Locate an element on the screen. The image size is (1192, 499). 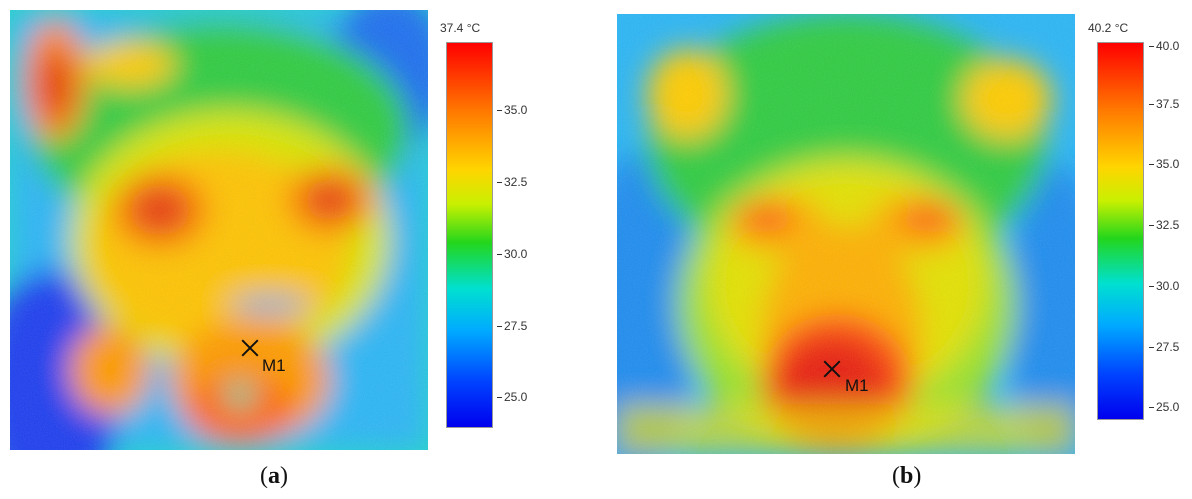
tick-b-32.5: 32.5 is located at coordinates (1164, 225).